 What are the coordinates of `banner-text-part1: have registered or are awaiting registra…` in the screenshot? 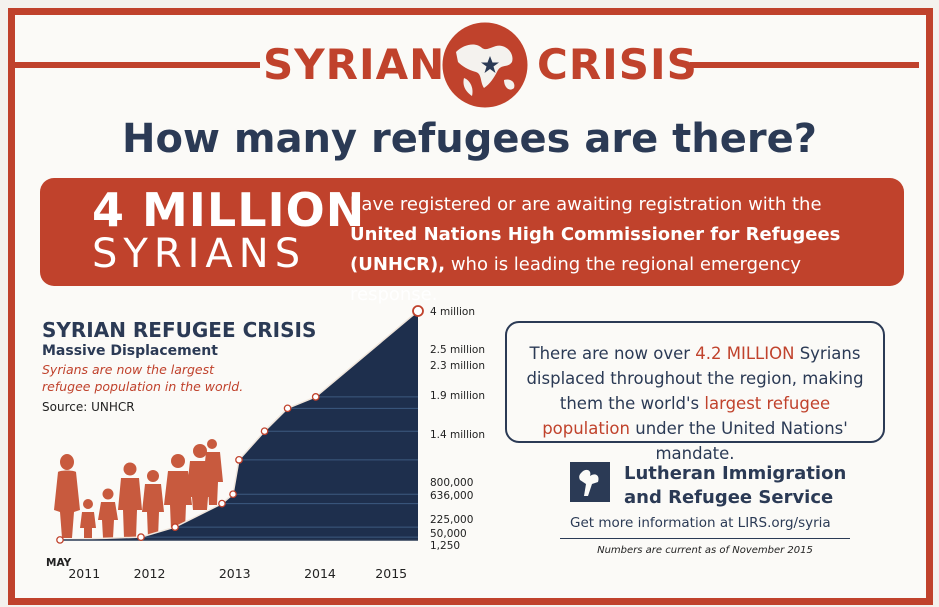 It's located at (586, 204).